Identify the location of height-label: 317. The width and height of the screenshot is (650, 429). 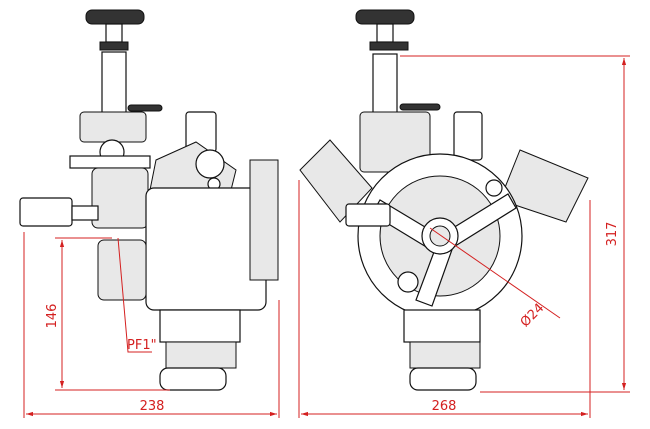
(612, 234).